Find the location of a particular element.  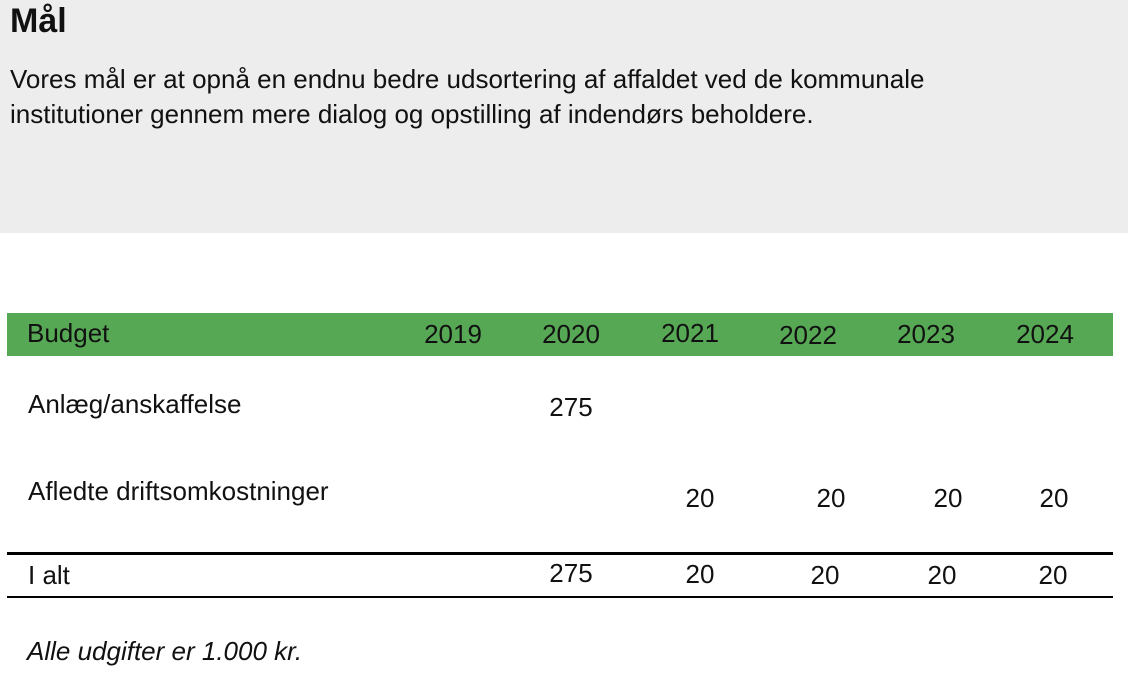

row-value: 275 is located at coordinates (571, 407).